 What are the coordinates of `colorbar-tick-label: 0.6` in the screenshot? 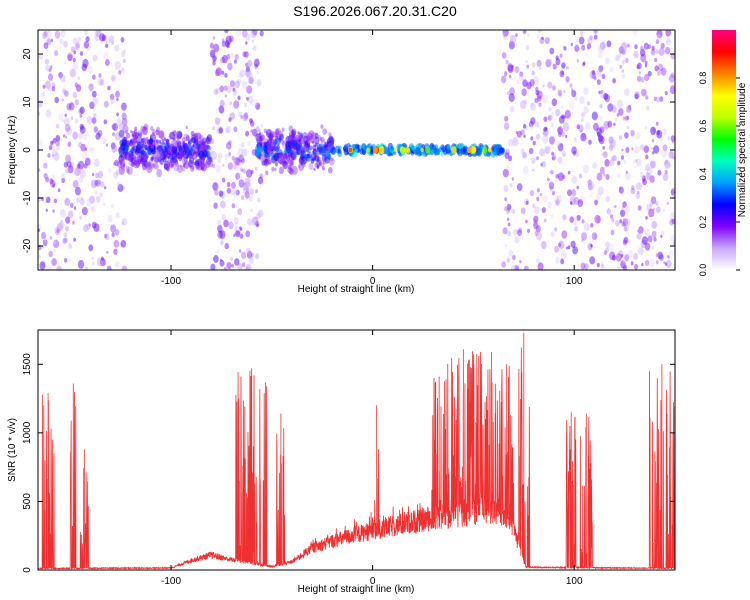 It's located at (703, 126).